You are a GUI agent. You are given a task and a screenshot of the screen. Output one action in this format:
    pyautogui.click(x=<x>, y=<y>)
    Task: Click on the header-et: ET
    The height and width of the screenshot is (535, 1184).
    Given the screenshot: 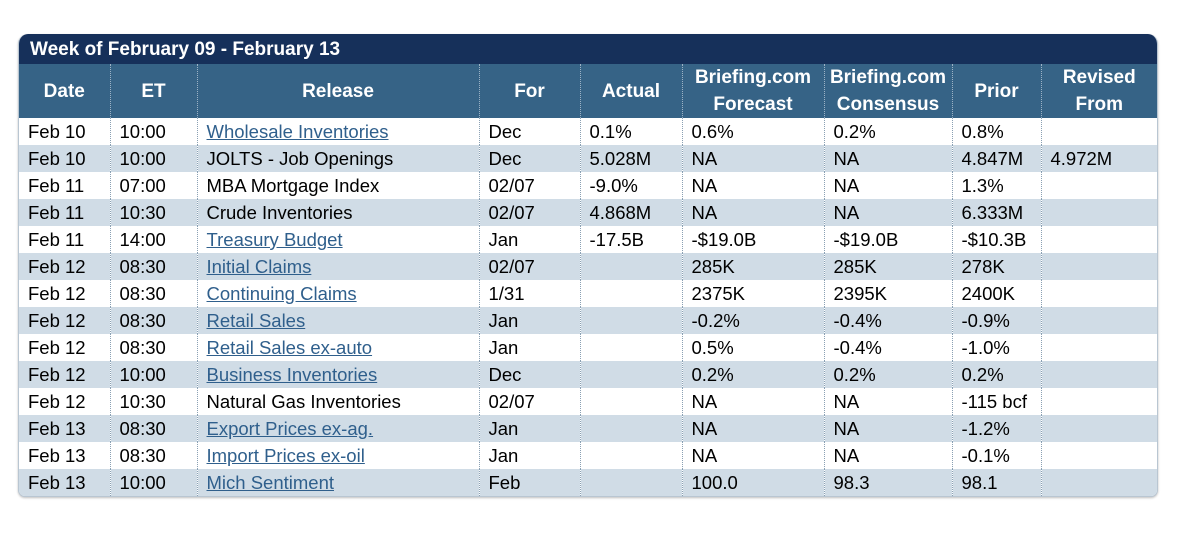 What is the action you would take?
    pyautogui.click(x=153, y=91)
    